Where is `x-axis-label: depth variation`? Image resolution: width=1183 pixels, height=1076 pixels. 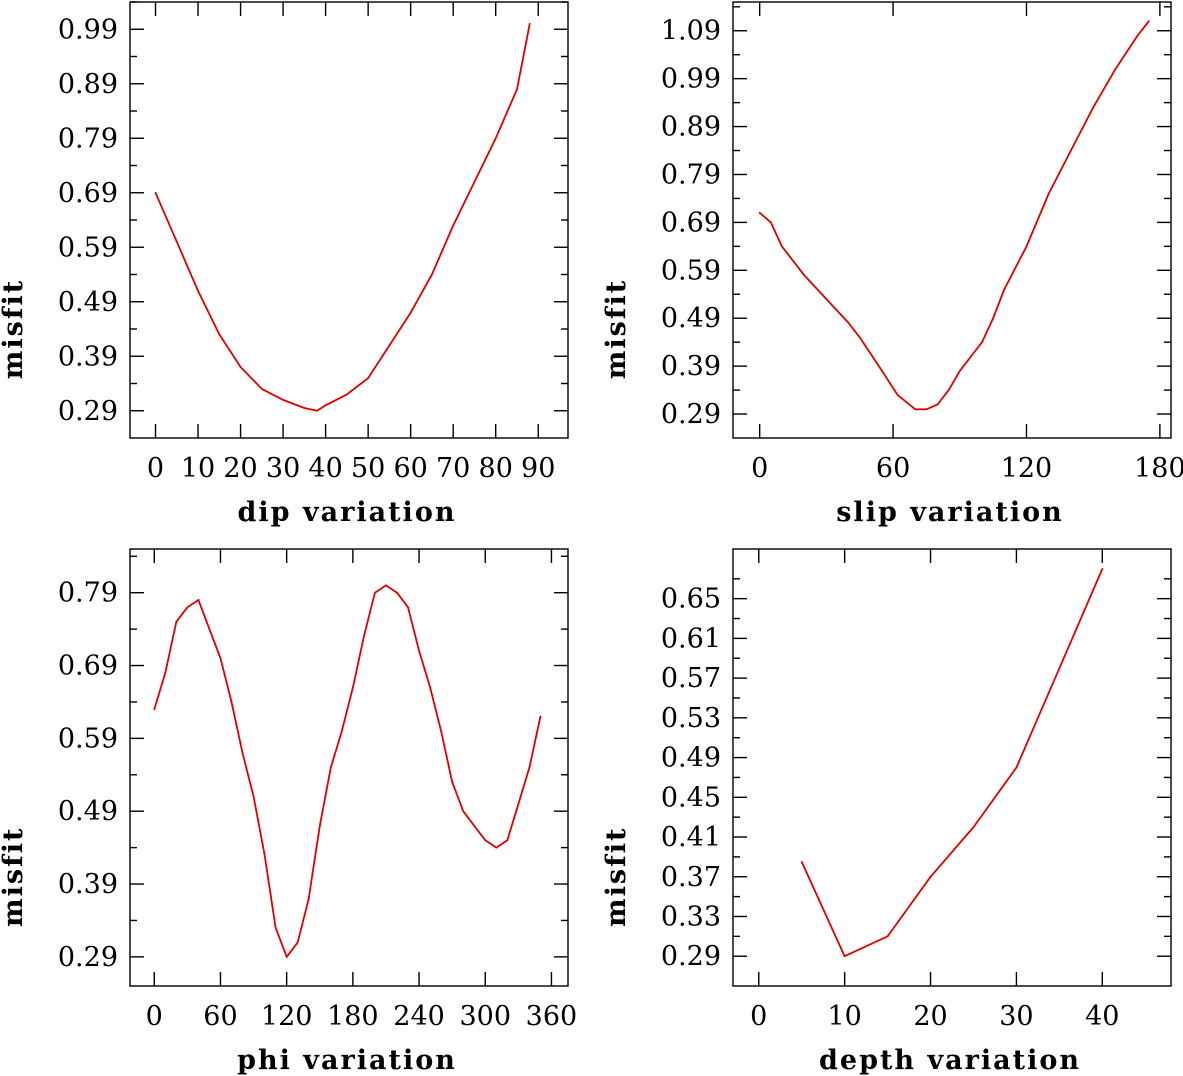 x-axis-label: depth variation is located at coordinates (950, 1060).